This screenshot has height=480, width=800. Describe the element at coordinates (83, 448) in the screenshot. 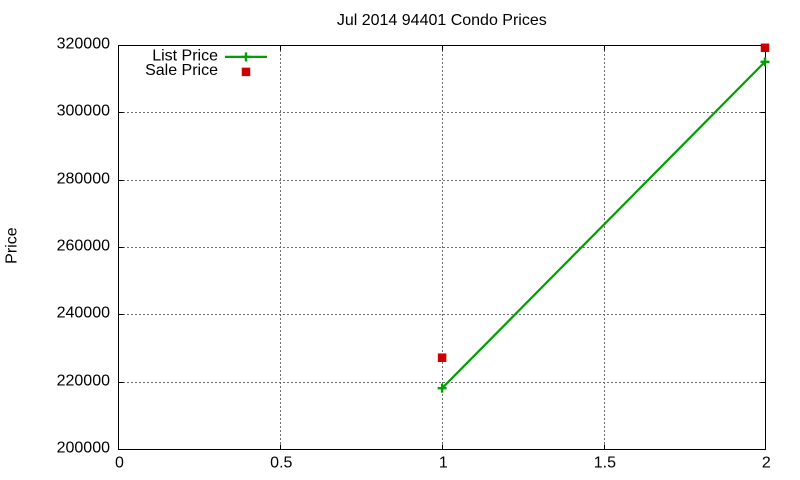

I see `svg-text: 200000` at that location.